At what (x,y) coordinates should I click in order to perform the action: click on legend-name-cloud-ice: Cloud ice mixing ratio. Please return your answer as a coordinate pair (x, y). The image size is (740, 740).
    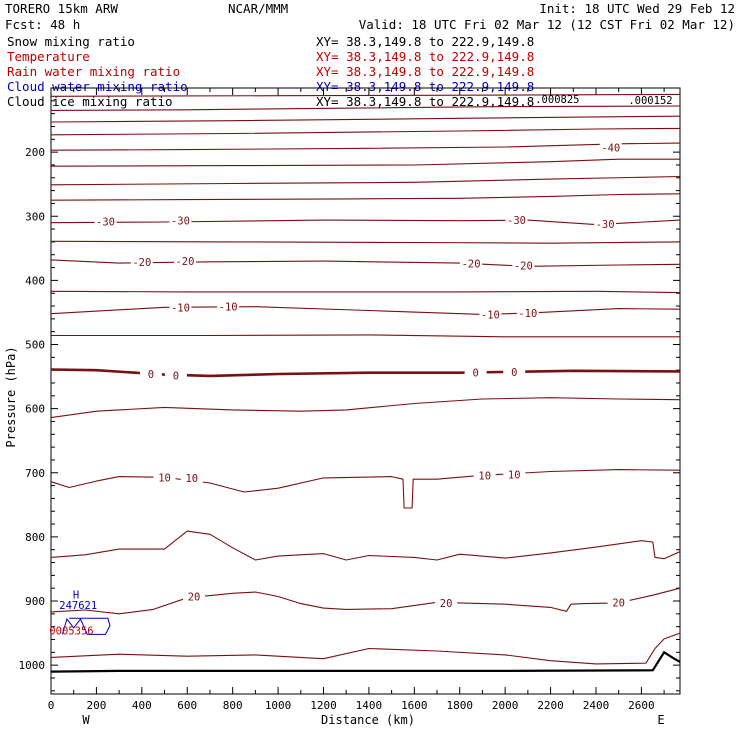
    Looking at the image, I should click on (90, 101).